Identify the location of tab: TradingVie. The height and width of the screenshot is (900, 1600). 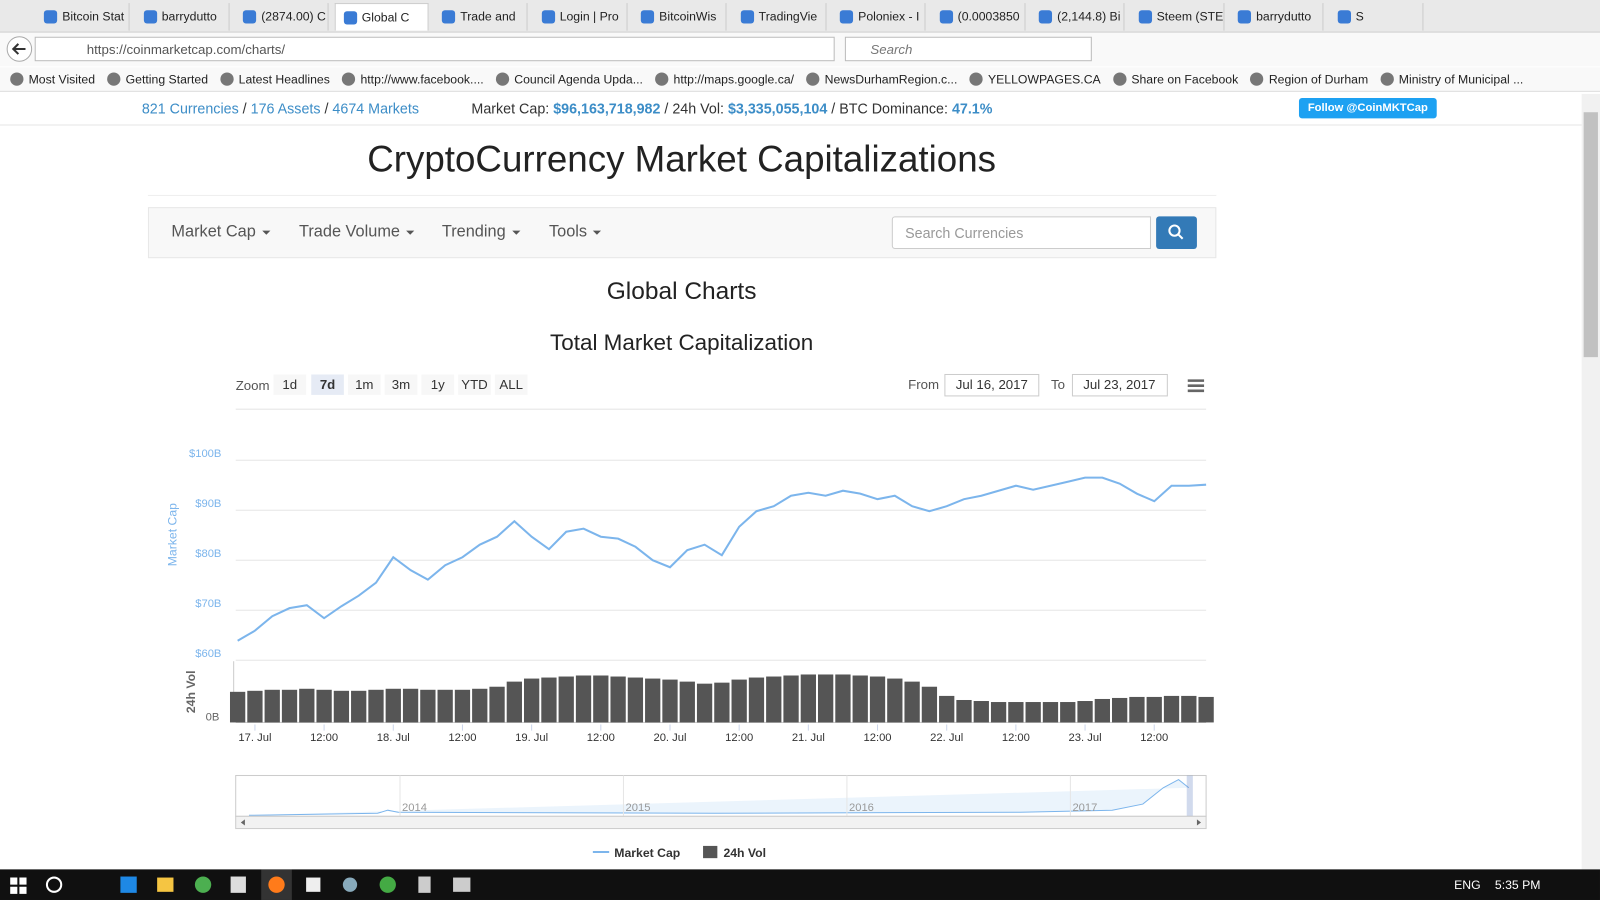
(779, 17).